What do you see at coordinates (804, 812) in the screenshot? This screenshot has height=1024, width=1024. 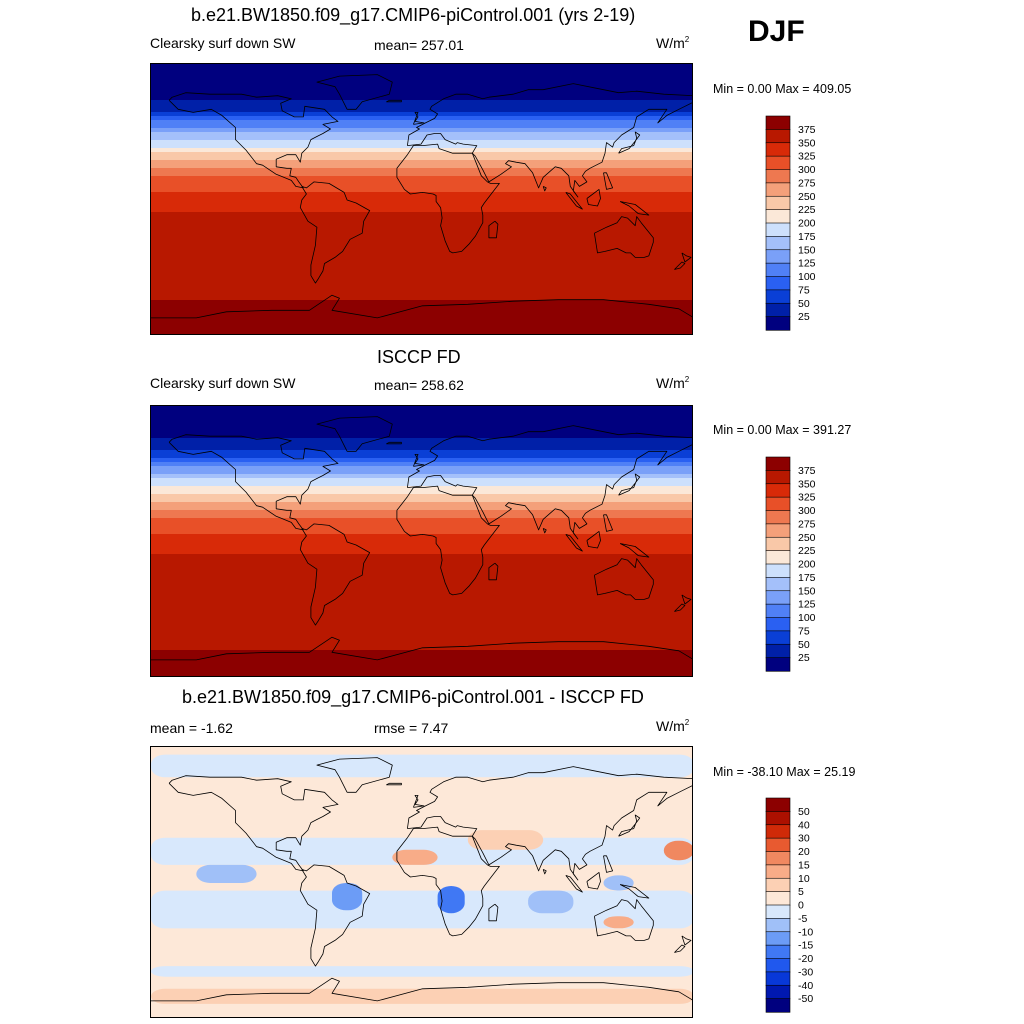 I see `colorbar-tick-label: 50` at bounding box center [804, 812].